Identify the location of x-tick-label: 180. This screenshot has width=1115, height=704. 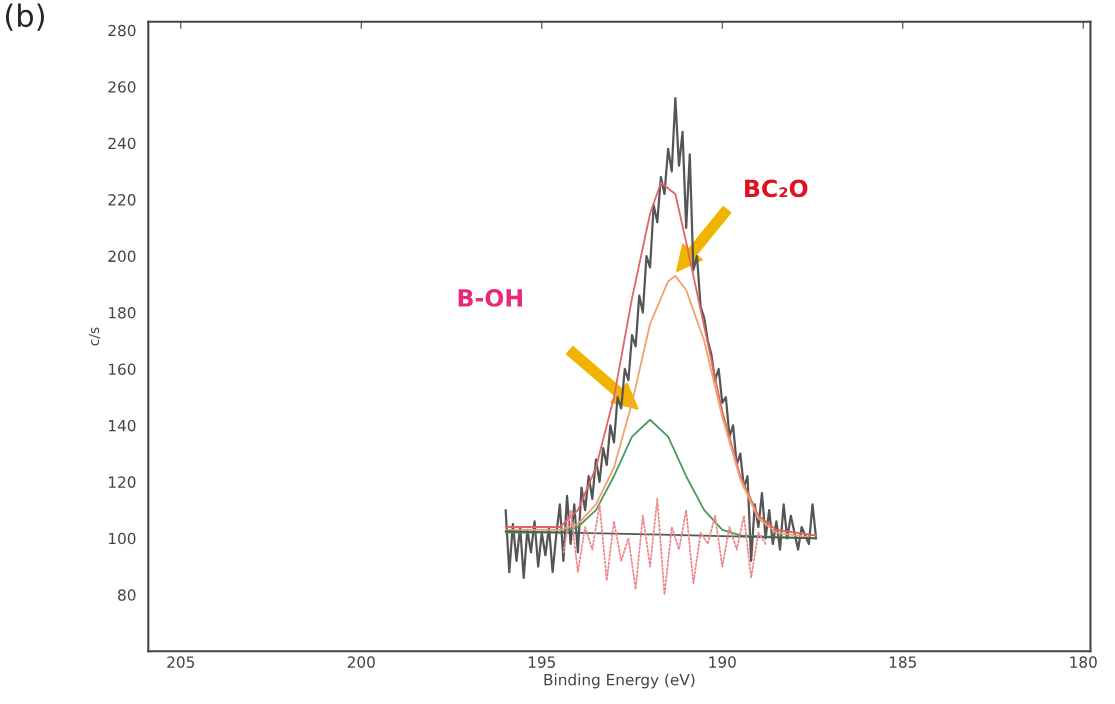
(1083, 662).